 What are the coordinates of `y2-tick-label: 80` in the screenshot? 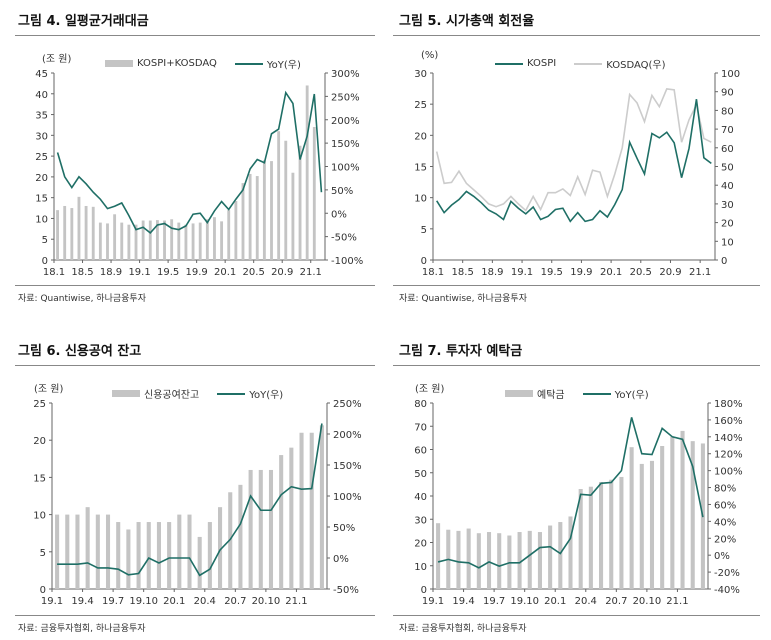 It's located at (727, 111).